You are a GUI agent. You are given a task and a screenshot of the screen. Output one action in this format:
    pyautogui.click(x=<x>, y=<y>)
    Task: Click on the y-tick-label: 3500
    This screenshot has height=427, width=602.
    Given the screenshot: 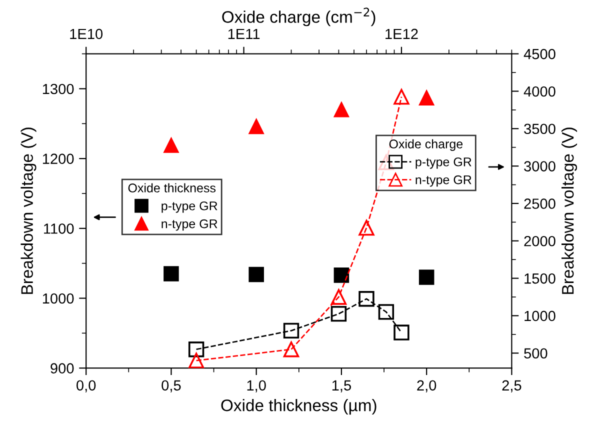 What is the action you would take?
    pyautogui.click(x=540, y=129)
    